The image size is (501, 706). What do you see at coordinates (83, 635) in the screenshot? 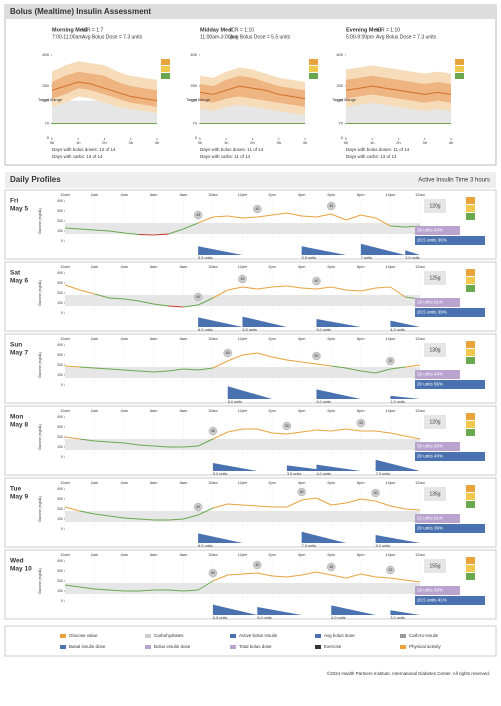
I see `legend-label: Glucose value` at bounding box center [83, 635].